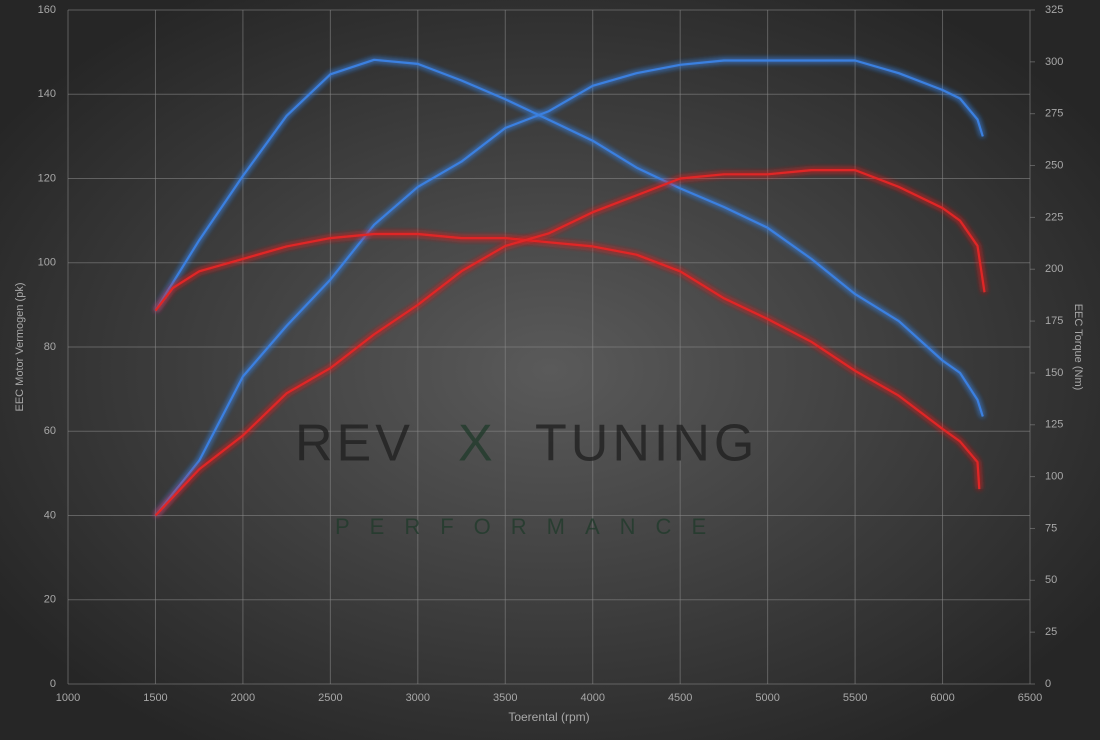  Describe the element at coordinates (354, 444) in the screenshot. I see `watermark-text: REV` at that location.